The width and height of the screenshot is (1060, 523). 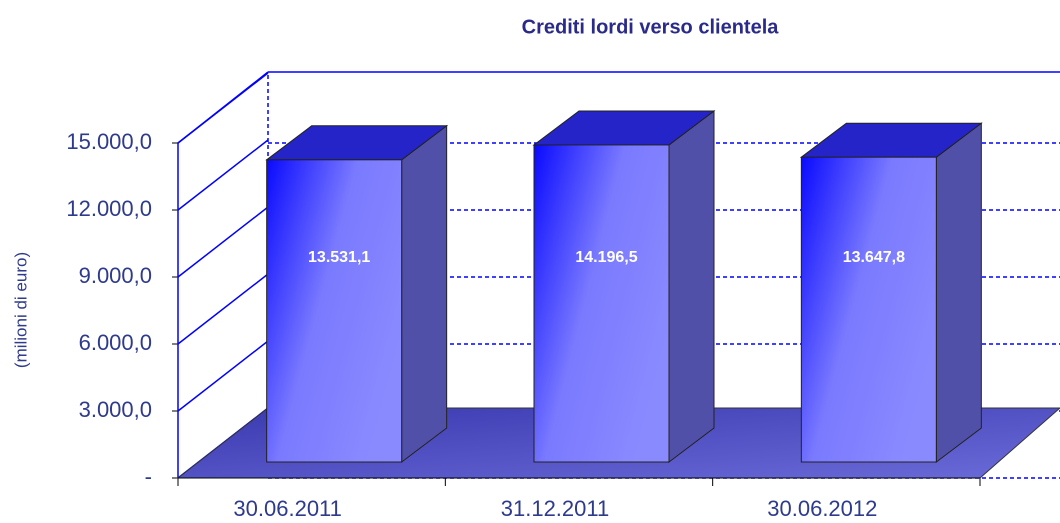 What do you see at coordinates (606, 257) in the screenshot?
I see `value-label: 14.196,5` at bounding box center [606, 257].